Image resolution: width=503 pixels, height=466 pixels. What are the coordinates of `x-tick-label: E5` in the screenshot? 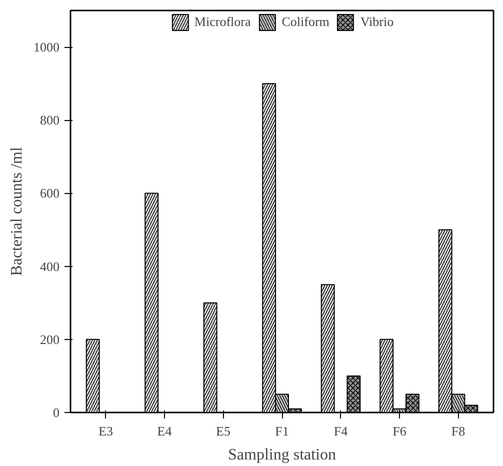 It's located at (223, 431).